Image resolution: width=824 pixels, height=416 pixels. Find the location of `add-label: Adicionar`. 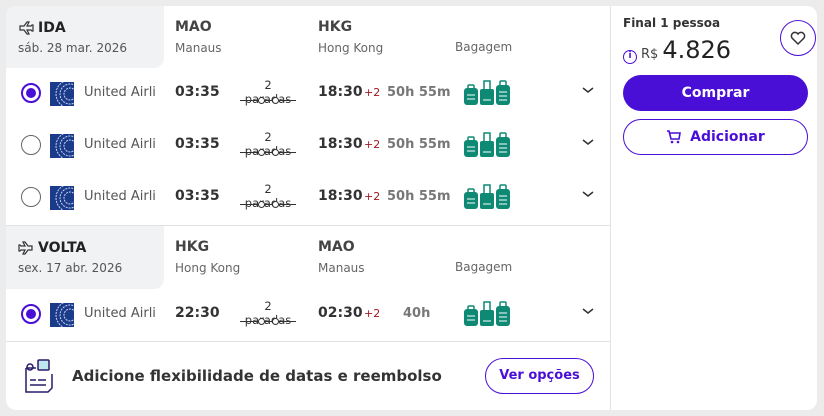

add-label: Adicionar is located at coordinates (727, 137).